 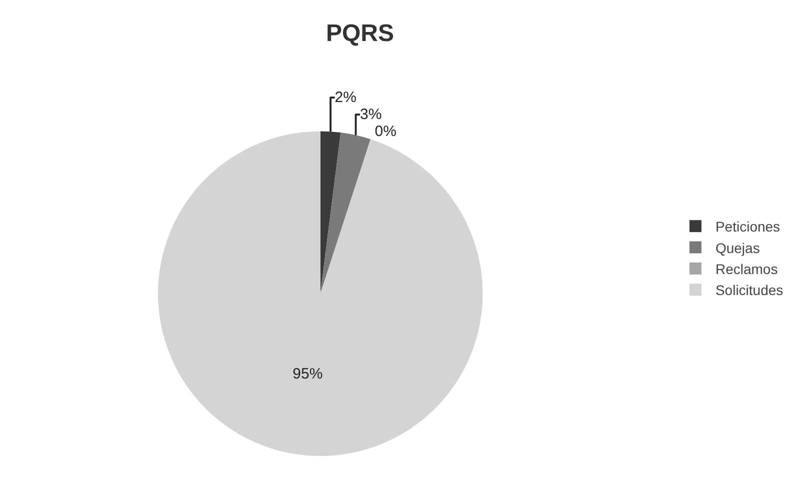 What do you see at coordinates (360, 34) in the screenshot?
I see `chart-title: PQRS` at bounding box center [360, 34].